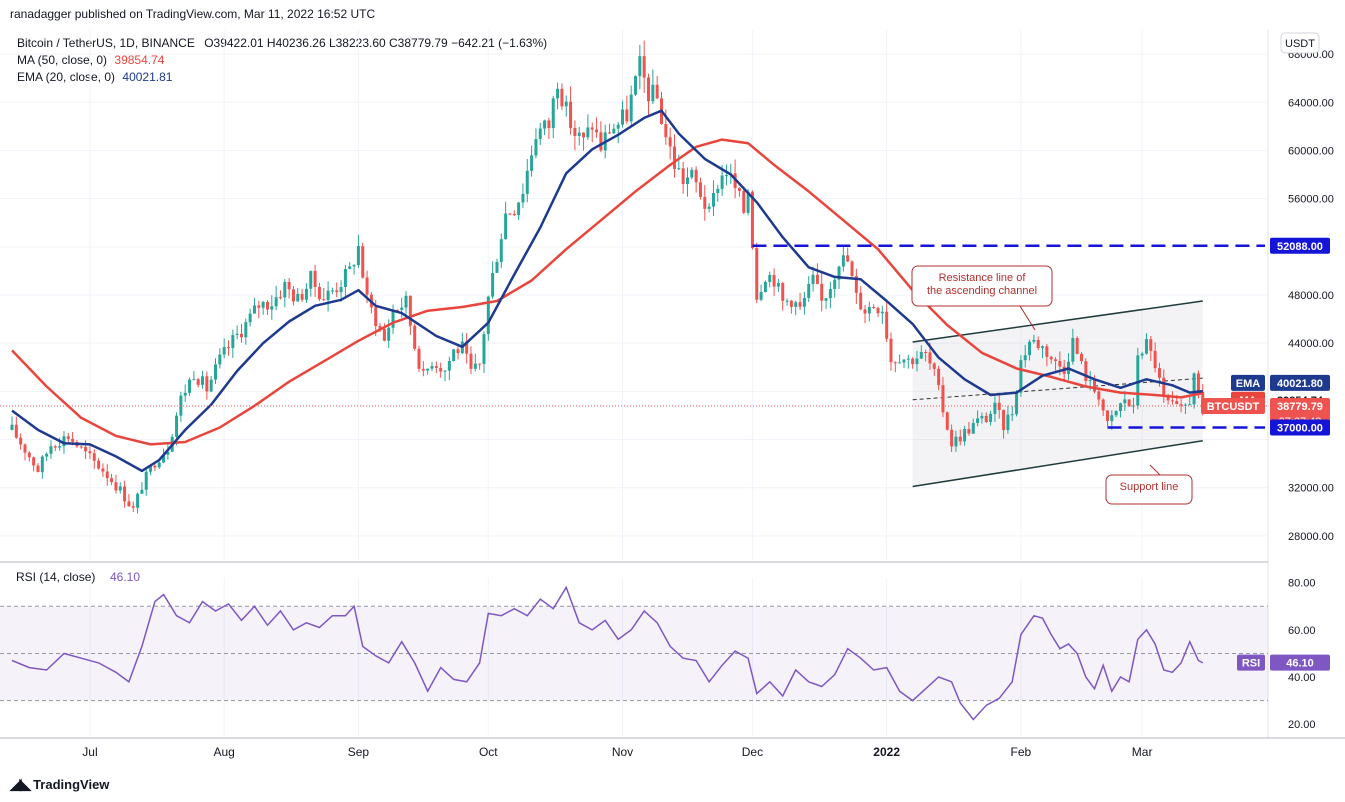 The width and height of the screenshot is (1345, 802). Describe the element at coordinates (1155, 470) in the screenshot. I see `support-callout-pointer` at that location.